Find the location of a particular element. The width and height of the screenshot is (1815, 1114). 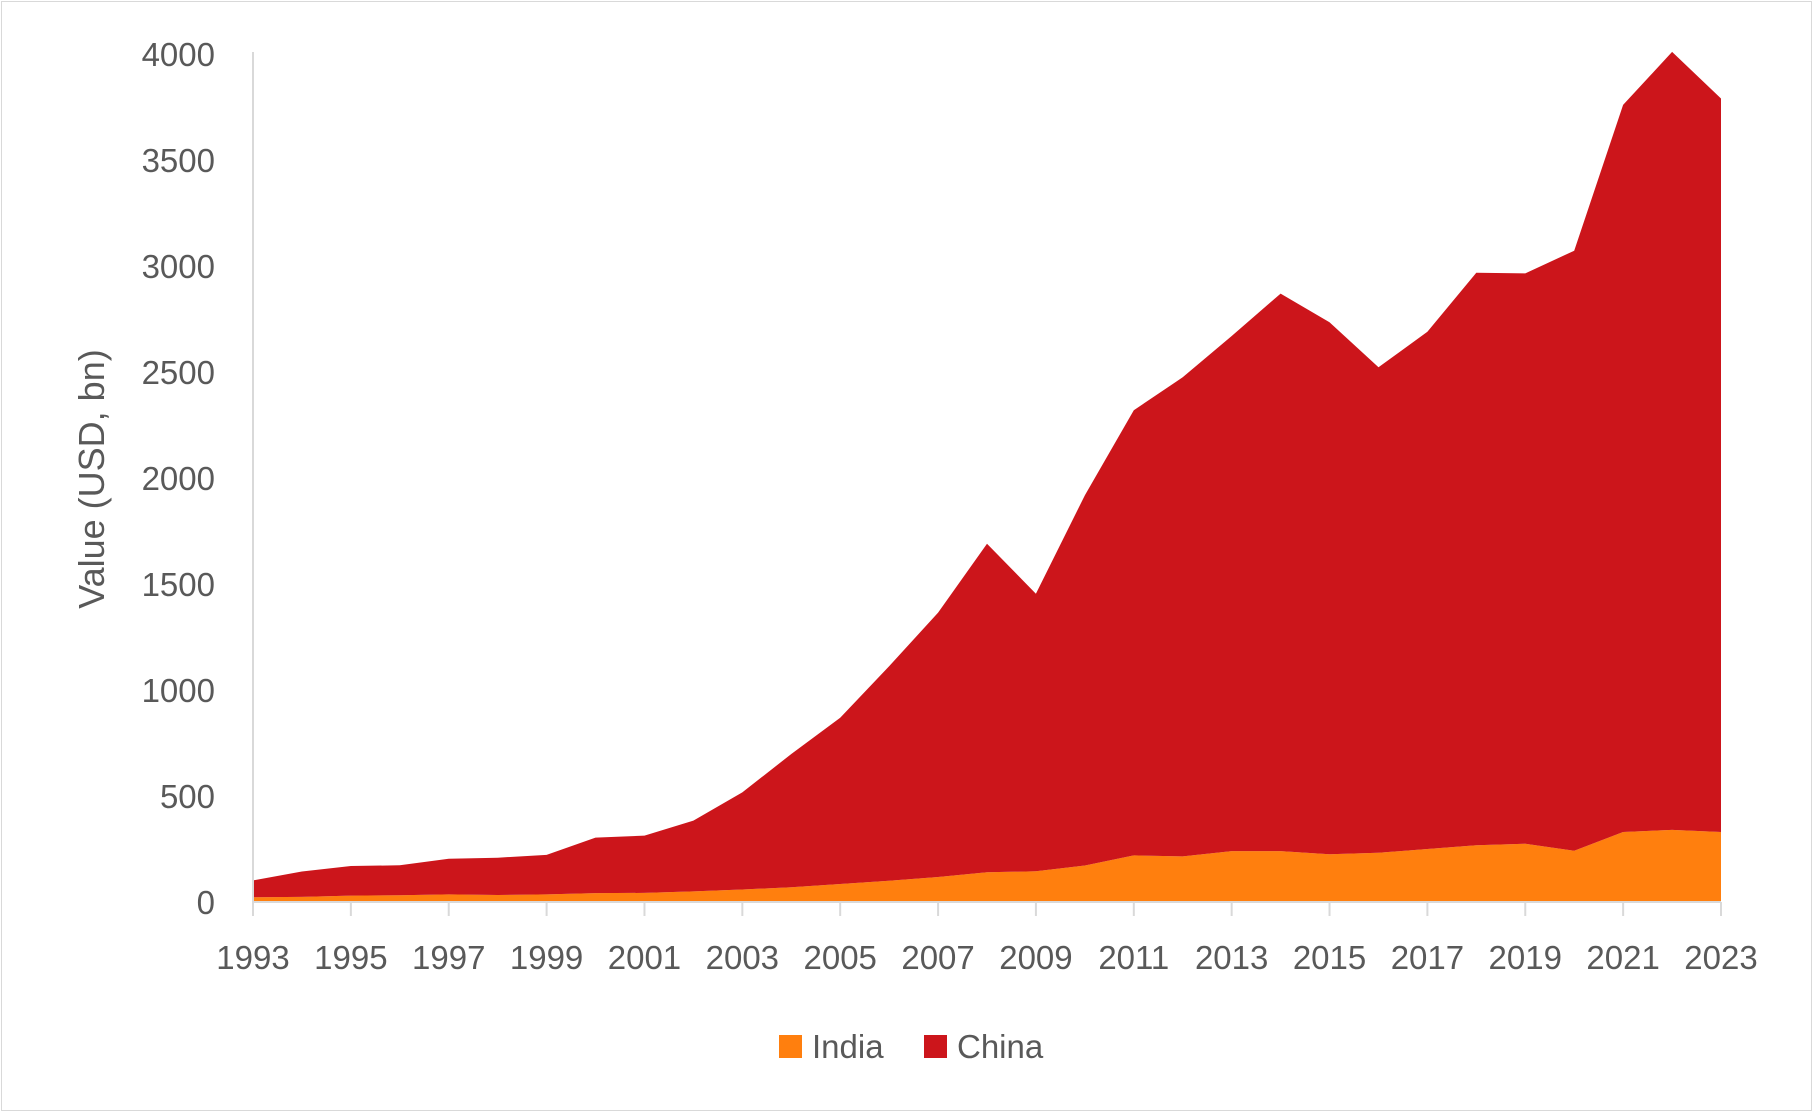

area-series-india is located at coordinates (987, 865).